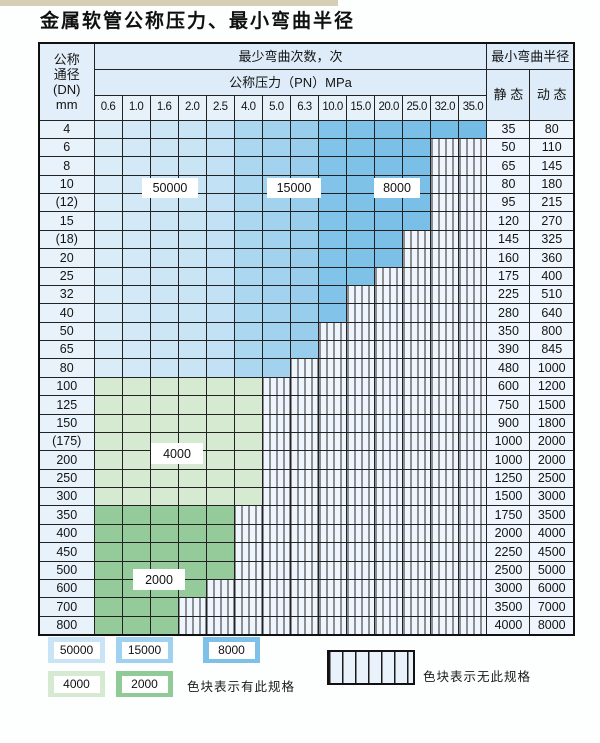 This screenshot has width=600, height=743. Describe the element at coordinates (508, 368) in the screenshot. I see `static-radius-cell: 480` at that location.